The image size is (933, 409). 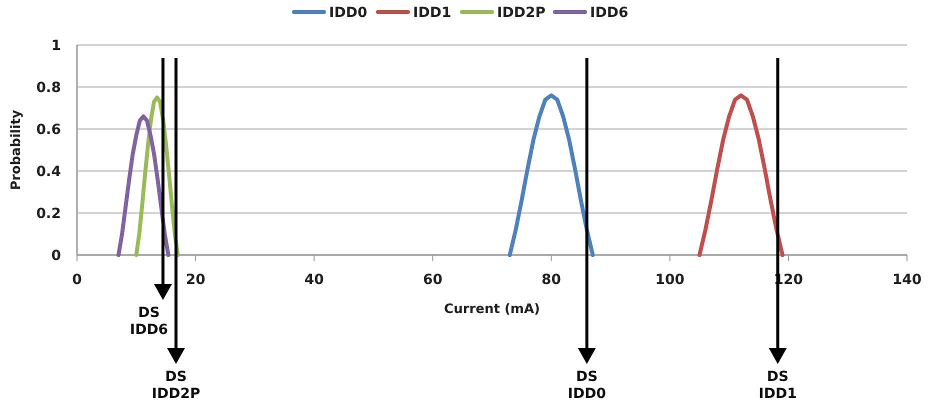 What do you see at coordinates (521, 13) in the screenshot?
I see `legend-label: IDD2P` at bounding box center [521, 13].